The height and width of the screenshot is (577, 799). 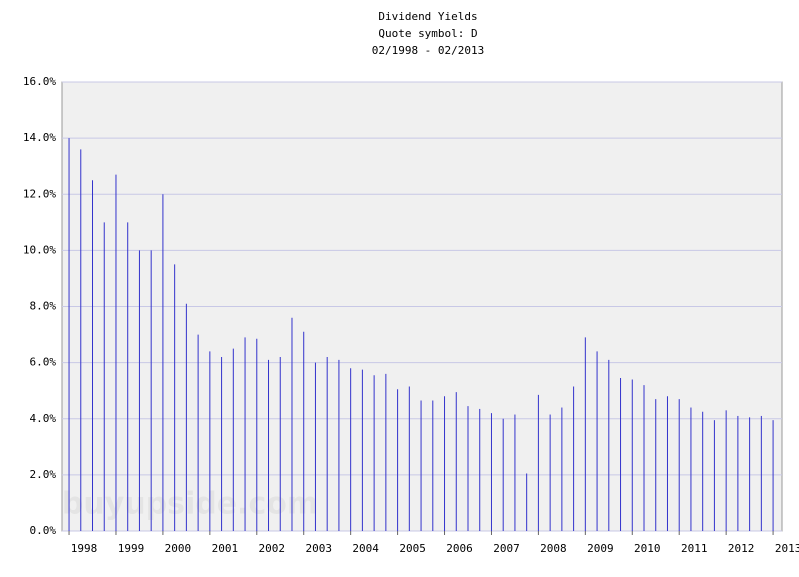 What do you see at coordinates (272, 548) in the screenshot?
I see `x-tick-label: 2002` at bounding box center [272, 548].